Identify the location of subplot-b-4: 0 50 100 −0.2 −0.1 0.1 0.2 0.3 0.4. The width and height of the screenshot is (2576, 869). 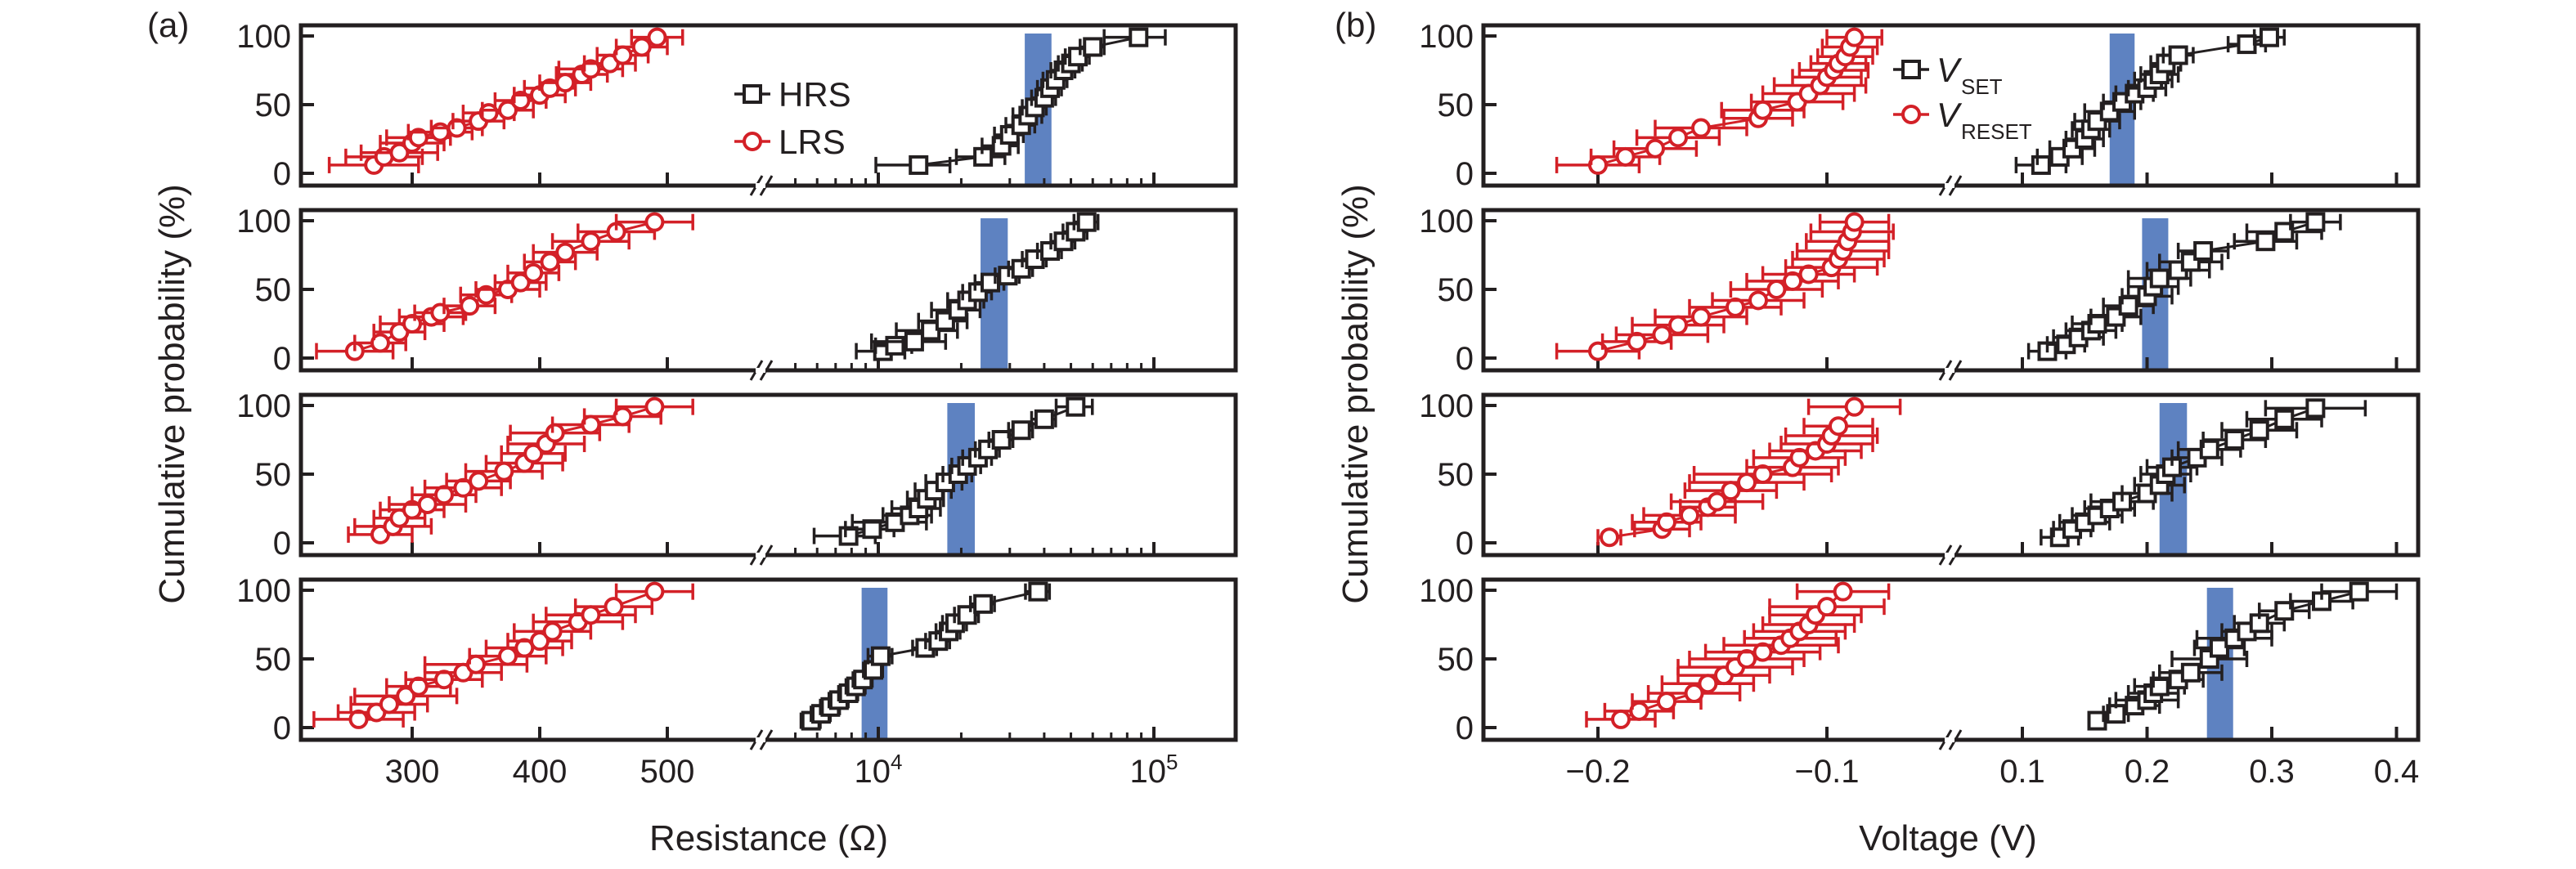
(1920, 681).